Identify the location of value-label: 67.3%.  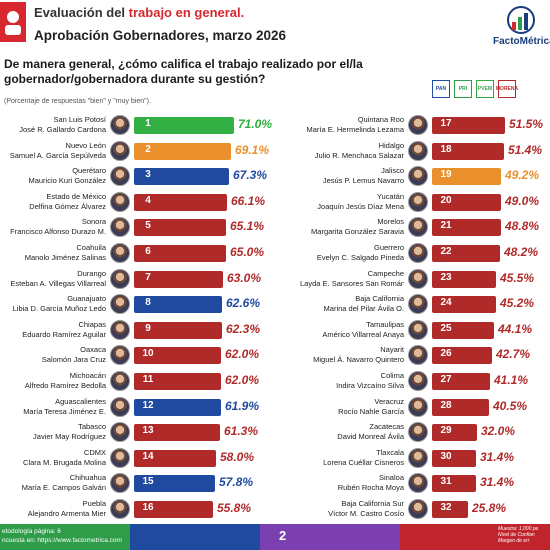
(250, 175).